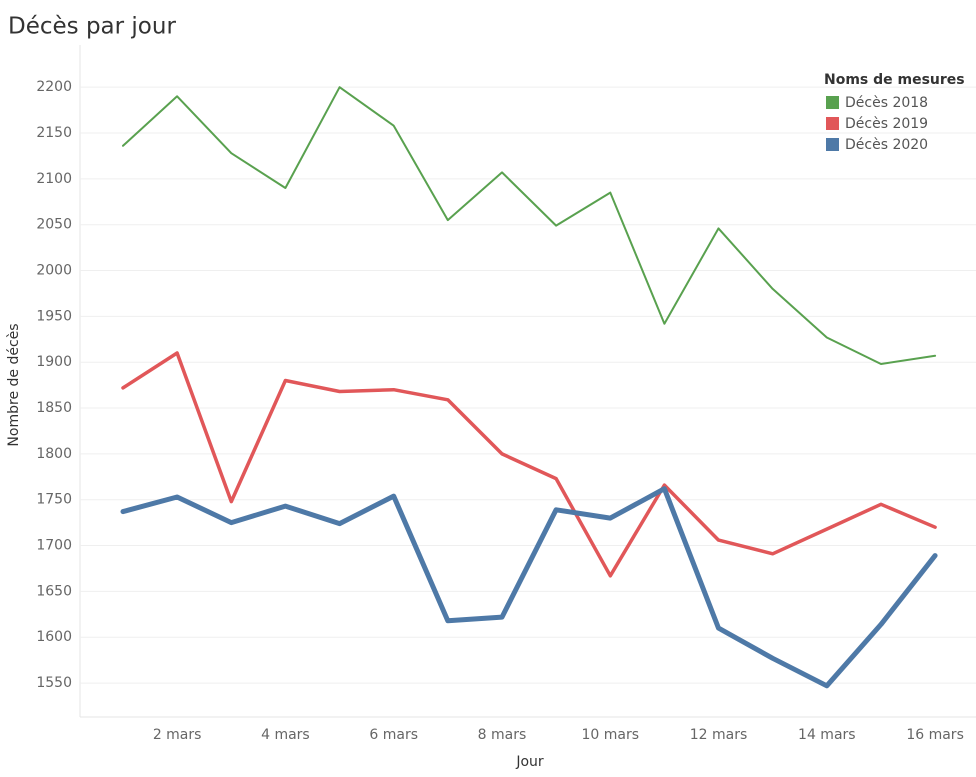 This screenshot has width=976, height=777. What do you see at coordinates (886, 145) in the screenshot?
I see `legend-label: Décès 2020` at bounding box center [886, 145].